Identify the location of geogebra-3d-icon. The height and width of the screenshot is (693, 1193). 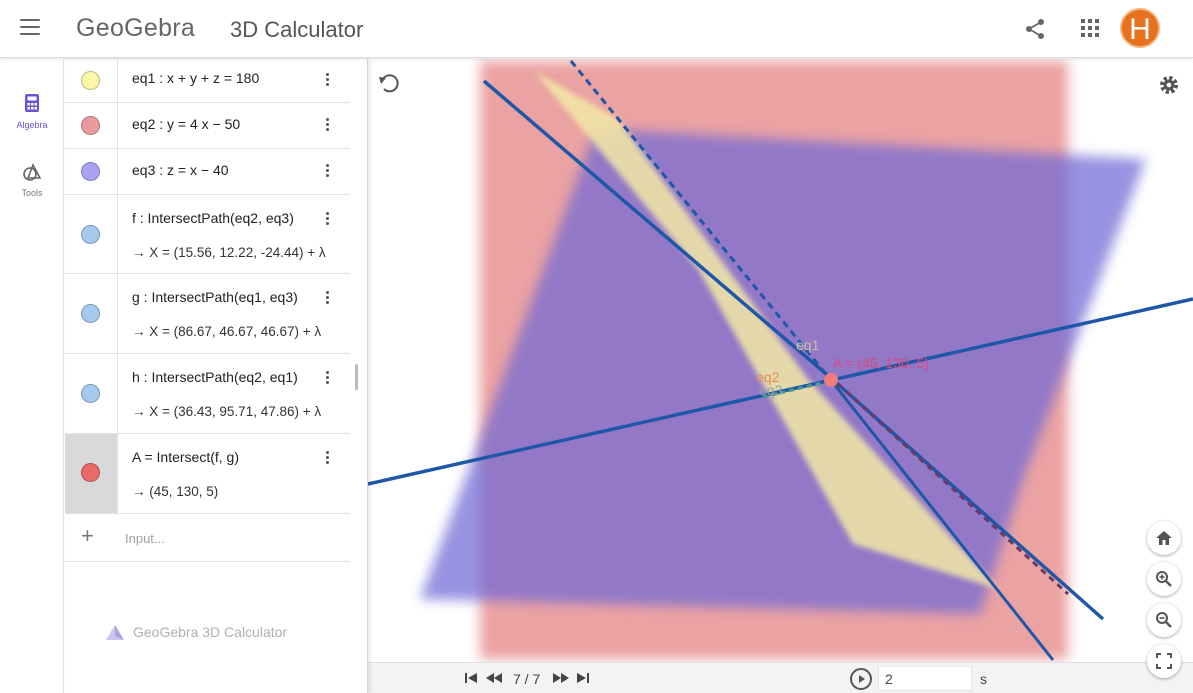
(115, 633).